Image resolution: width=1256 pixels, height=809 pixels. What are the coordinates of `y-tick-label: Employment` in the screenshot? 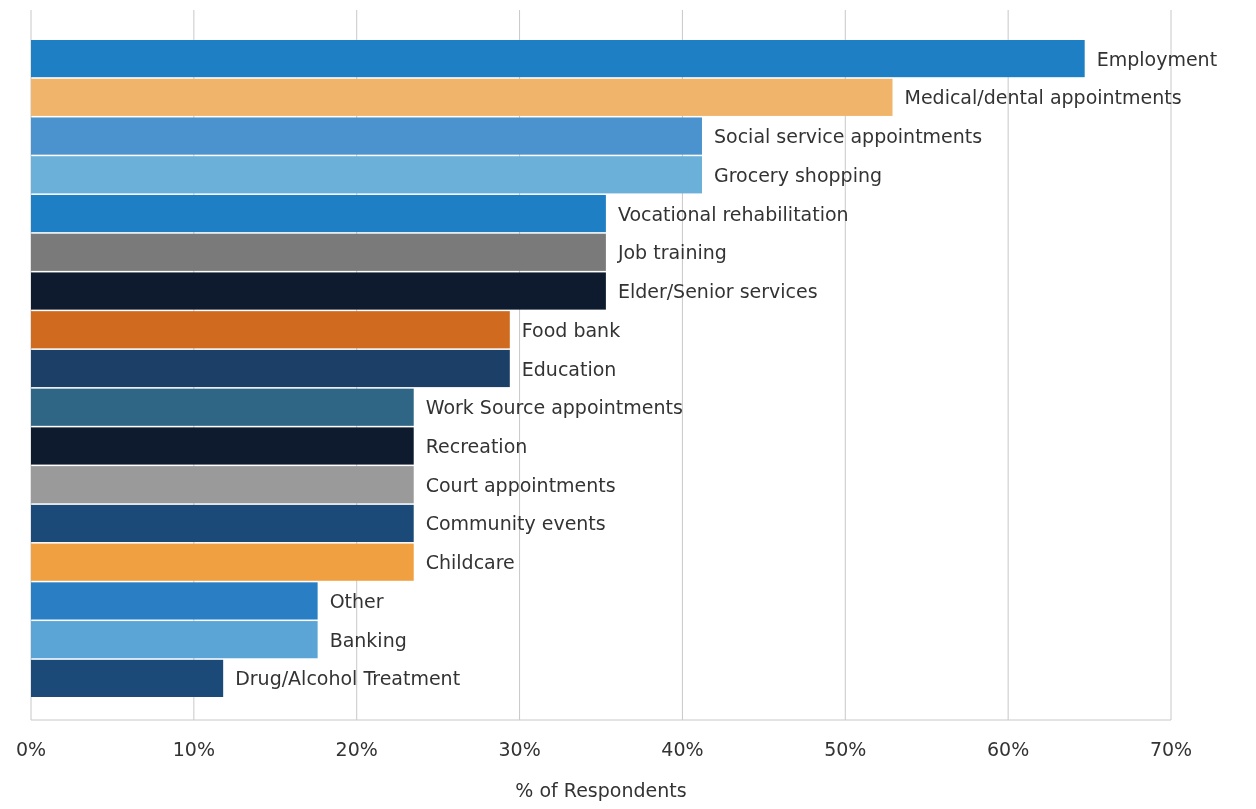 It's located at (1157, 58).